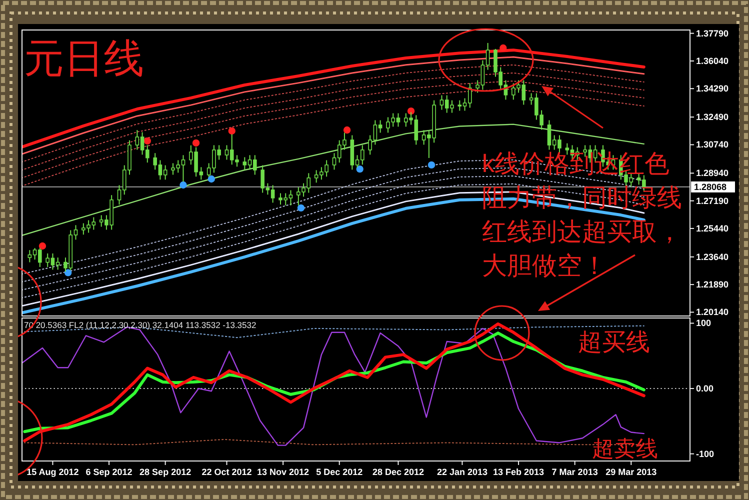 The width and height of the screenshot is (749, 500). Describe the element at coordinates (712, 89) in the screenshot. I see `y-tick-label: 1.34290` at that location.